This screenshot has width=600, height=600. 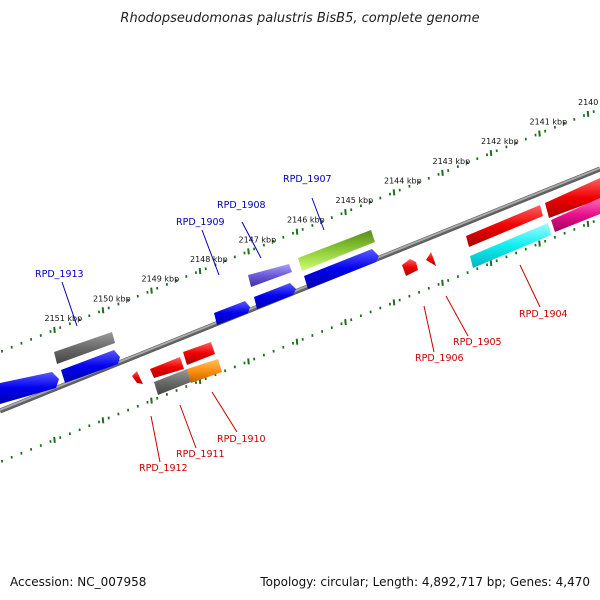 I want to click on gene-rpd-1911, so click(x=172, y=382).